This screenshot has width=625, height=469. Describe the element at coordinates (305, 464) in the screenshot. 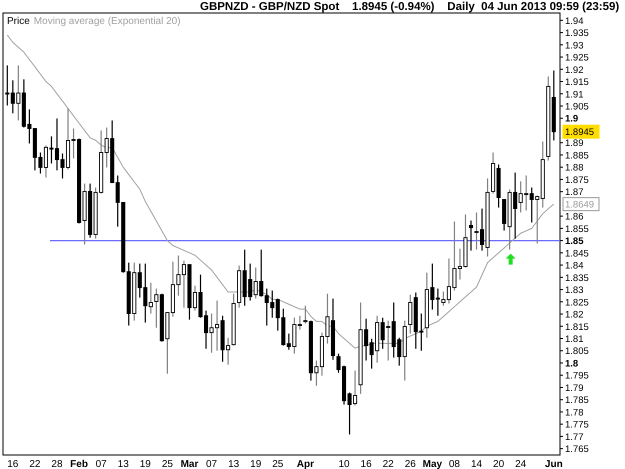

I see `x-tick-label: Apr` at that location.